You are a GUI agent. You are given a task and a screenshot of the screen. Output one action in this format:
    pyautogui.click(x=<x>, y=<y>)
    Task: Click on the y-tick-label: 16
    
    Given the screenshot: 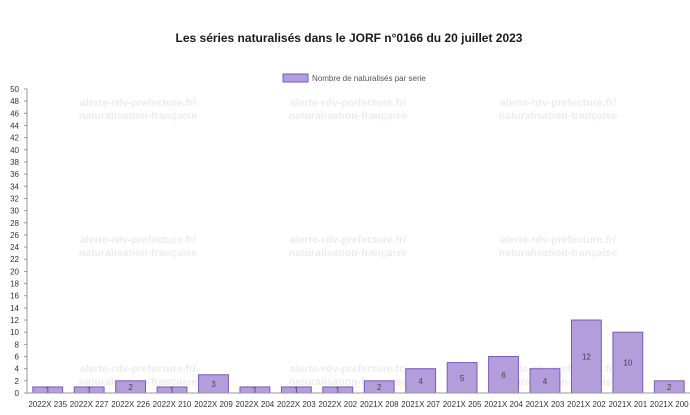 What is the action you would take?
    pyautogui.click(x=14, y=296)
    